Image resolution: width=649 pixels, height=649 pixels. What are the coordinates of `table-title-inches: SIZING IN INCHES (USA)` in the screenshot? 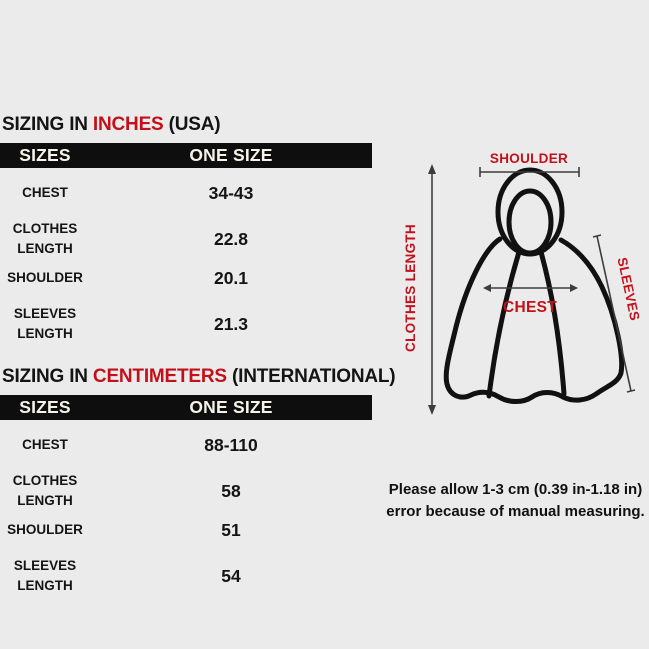 It's located at (198, 125).